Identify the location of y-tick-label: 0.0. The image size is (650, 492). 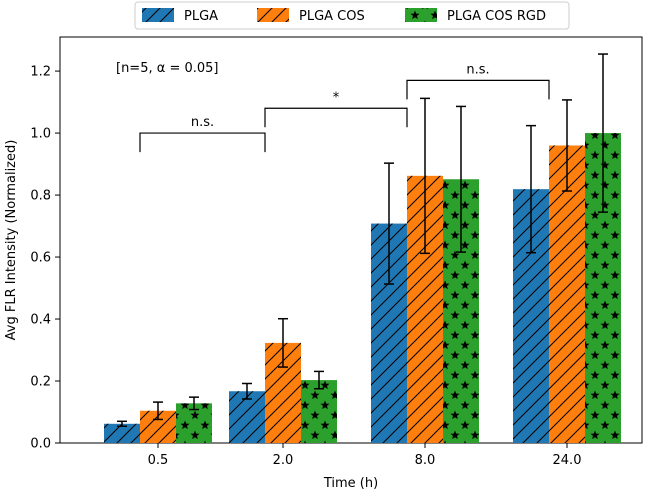
(40, 444).